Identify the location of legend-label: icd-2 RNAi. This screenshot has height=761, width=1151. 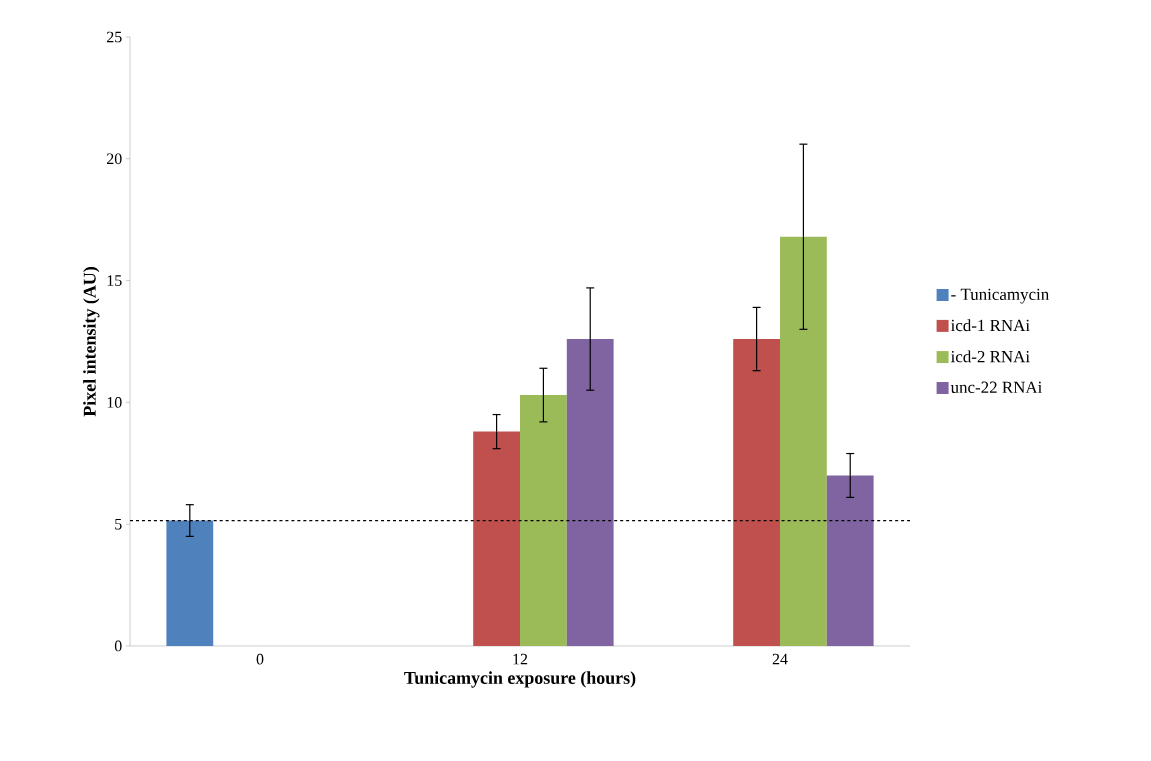
(990, 356).